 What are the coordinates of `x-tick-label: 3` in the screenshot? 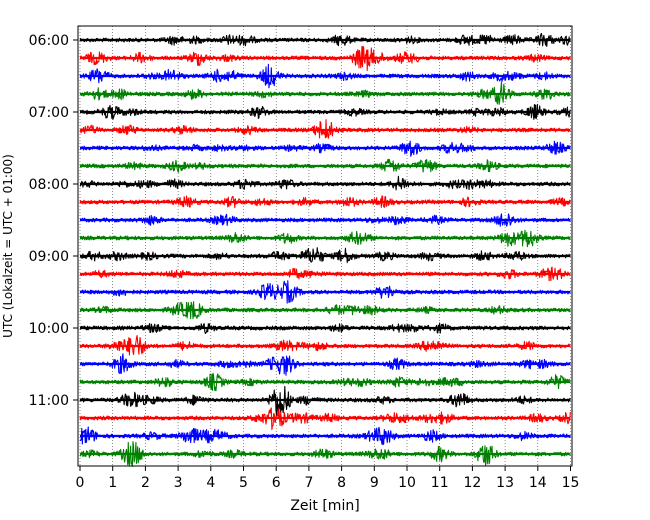 It's located at (178, 483).